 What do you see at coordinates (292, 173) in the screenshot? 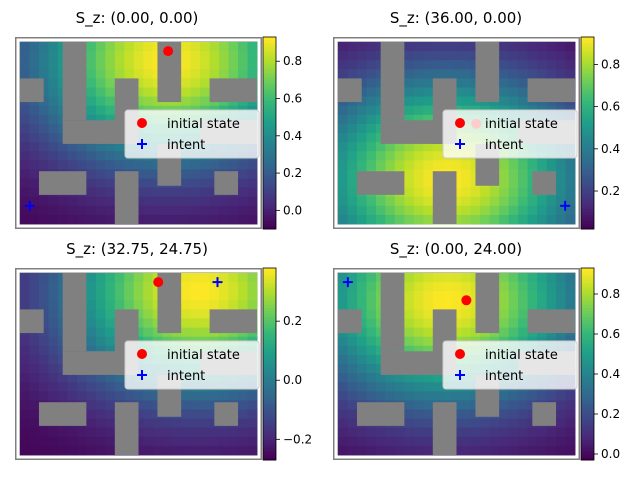
I see `colorbar-tick-label: 0.2` at bounding box center [292, 173].